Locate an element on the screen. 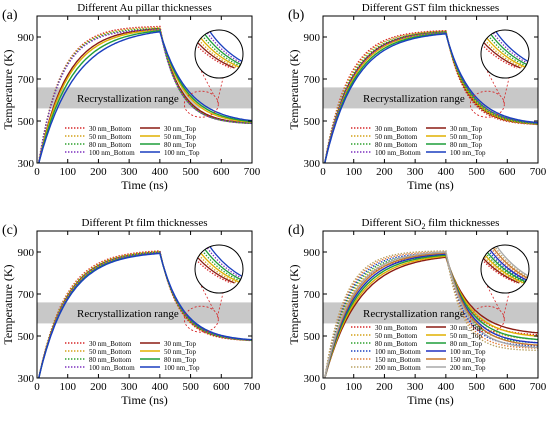 The image size is (550, 431). recrystallization-band is located at coordinates (430, 98).